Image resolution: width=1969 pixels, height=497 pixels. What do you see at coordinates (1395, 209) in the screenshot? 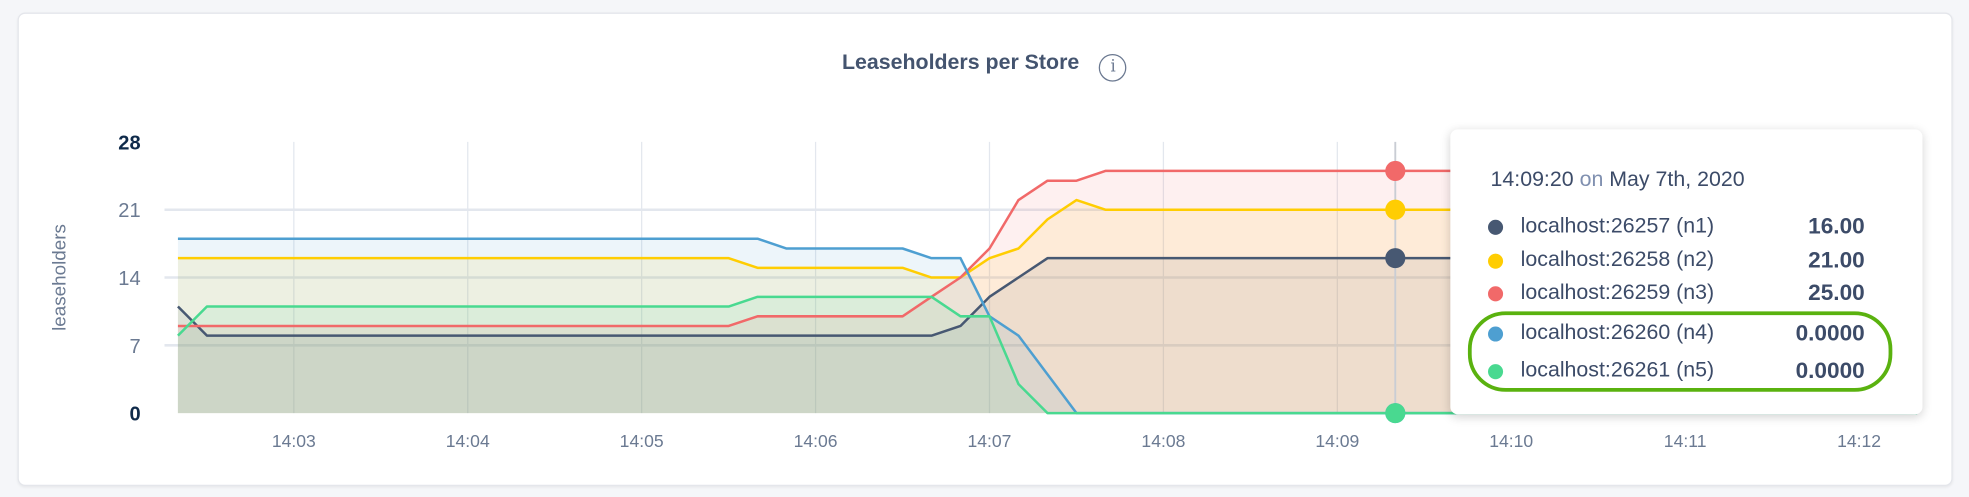
I see `hover-point-n2` at bounding box center [1395, 209].